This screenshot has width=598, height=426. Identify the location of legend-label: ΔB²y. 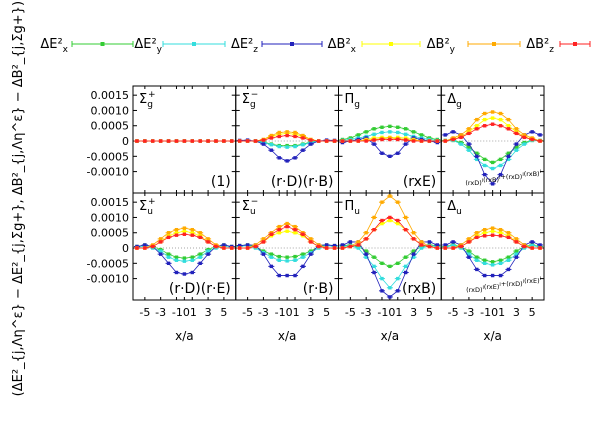
(441, 46).